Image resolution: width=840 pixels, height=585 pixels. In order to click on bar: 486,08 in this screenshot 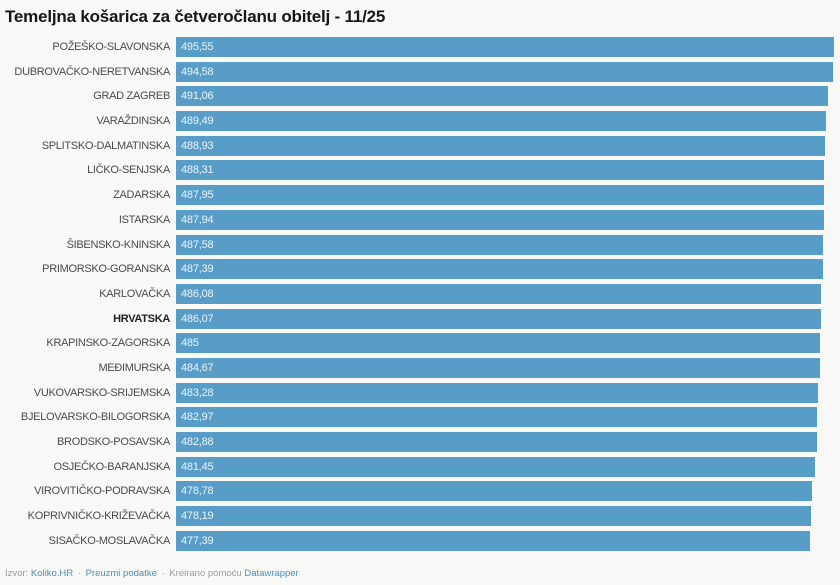, I will do `click(499, 293)`.